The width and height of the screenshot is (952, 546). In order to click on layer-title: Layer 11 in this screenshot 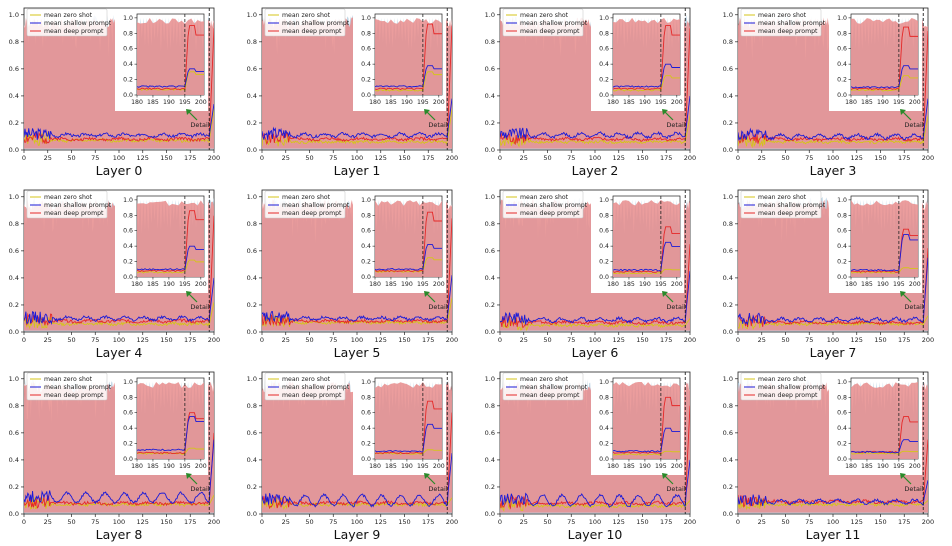, I will do `click(833, 534)`.